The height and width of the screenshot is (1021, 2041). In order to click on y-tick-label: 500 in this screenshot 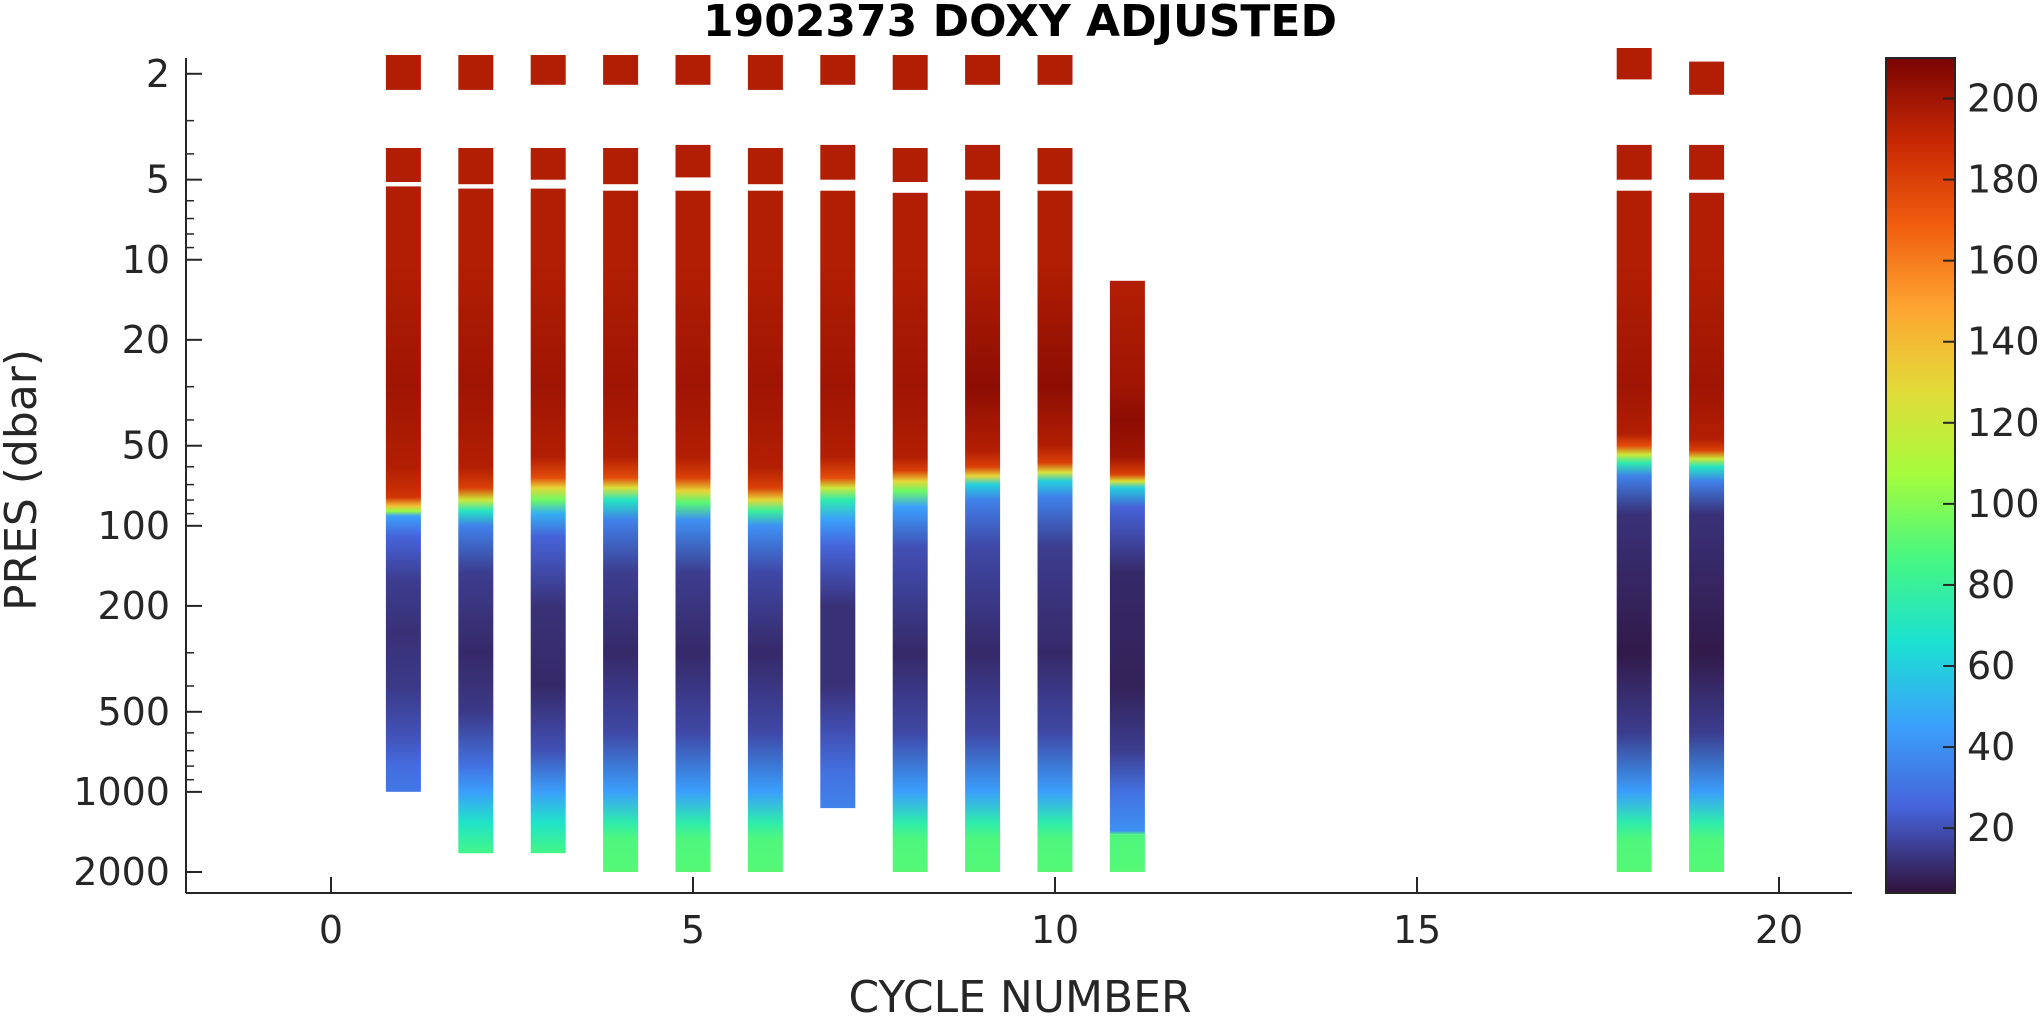, I will do `click(133, 712)`.